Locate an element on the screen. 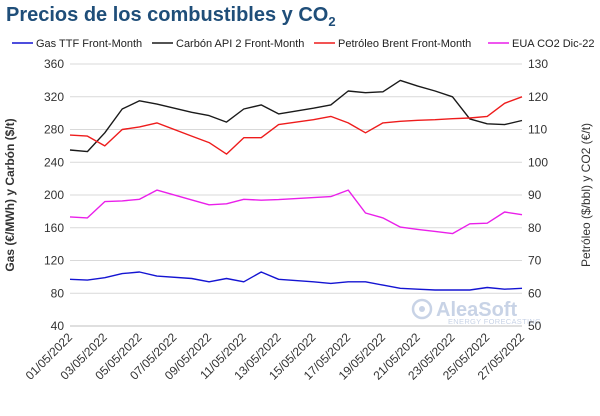  y-left-tick-label: 280 is located at coordinates (54, 130).